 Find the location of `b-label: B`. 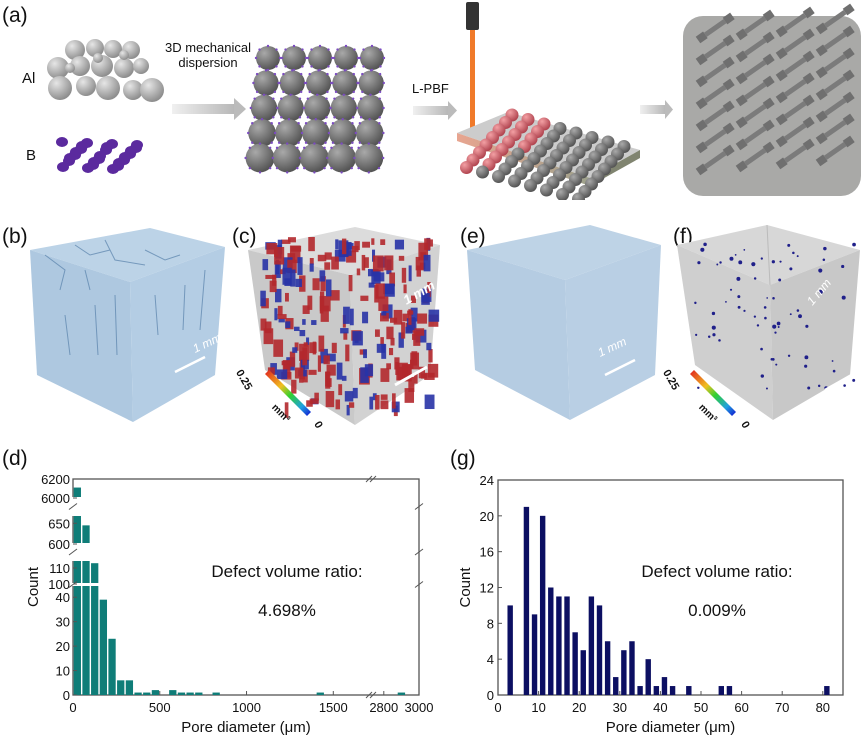

b-label: B is located at coordinates (31, 155).